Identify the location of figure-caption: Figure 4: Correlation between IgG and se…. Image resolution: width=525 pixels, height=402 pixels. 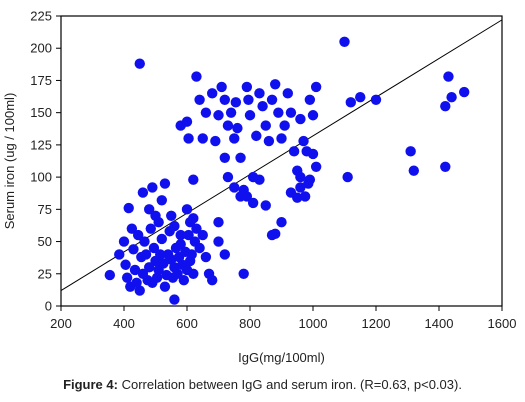
(262, 384).